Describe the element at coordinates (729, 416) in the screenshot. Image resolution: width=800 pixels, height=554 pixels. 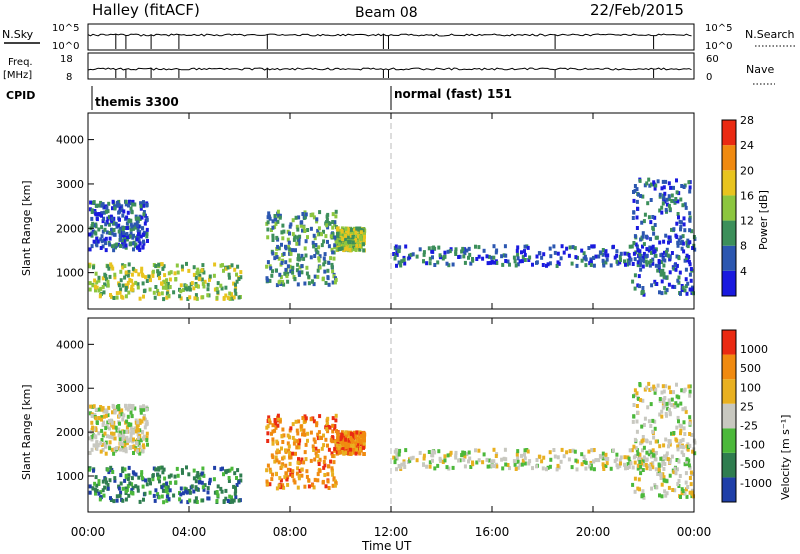
I see `velocity-colorbar-swatch` at that location.